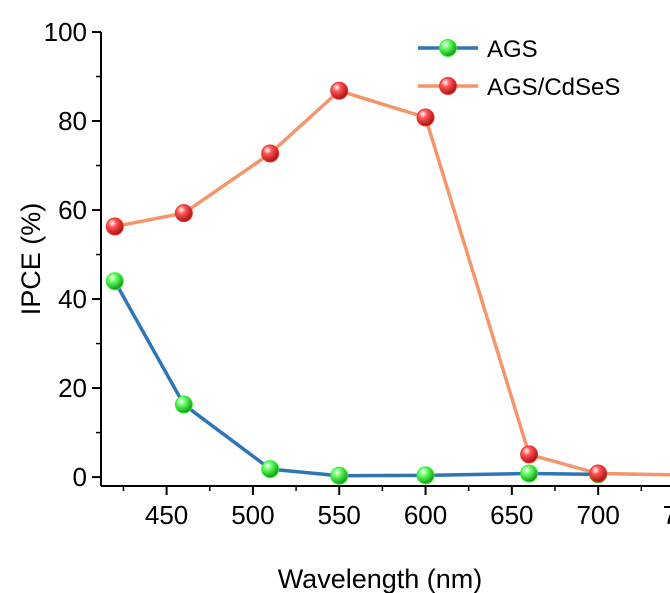 The height and width of the screenshot is (593, 670). Describe the element at coordinates (380, 578) in the screenshot. I see `x-axis-label: Wavelength (nm)` at that location.